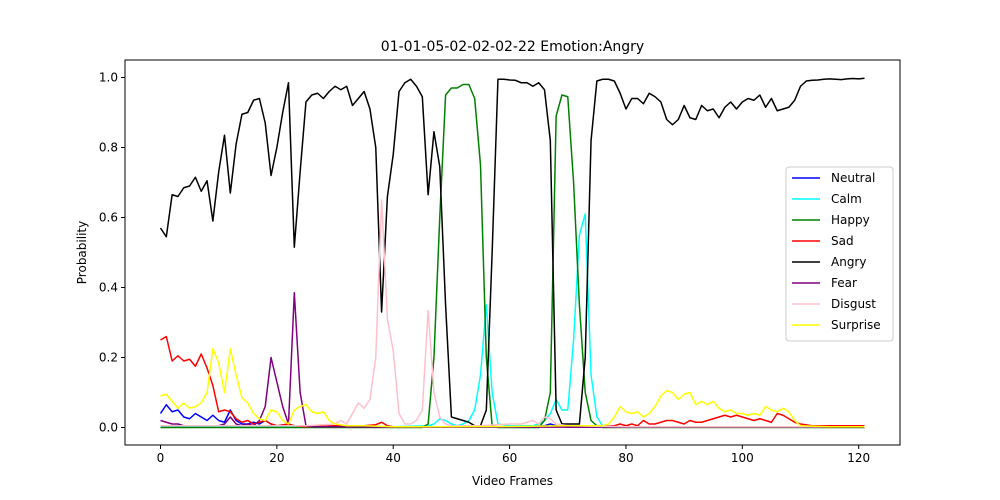  I want to click on x-tick-label: 100, so click(742, 458).